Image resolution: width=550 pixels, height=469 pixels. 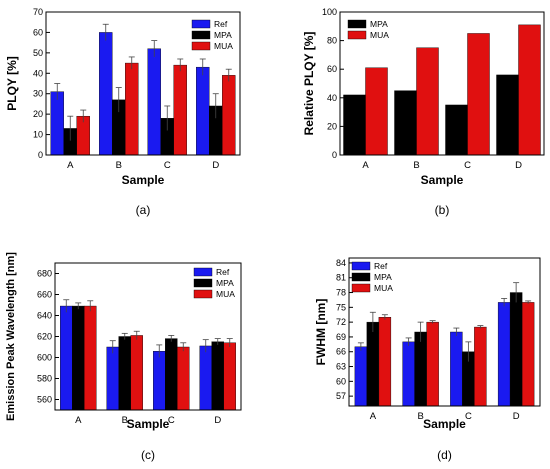 What do you see at coordinates (341, 352) in the screenshot?
I see `y-tick-label: 66` at bounding box center [341, 352].